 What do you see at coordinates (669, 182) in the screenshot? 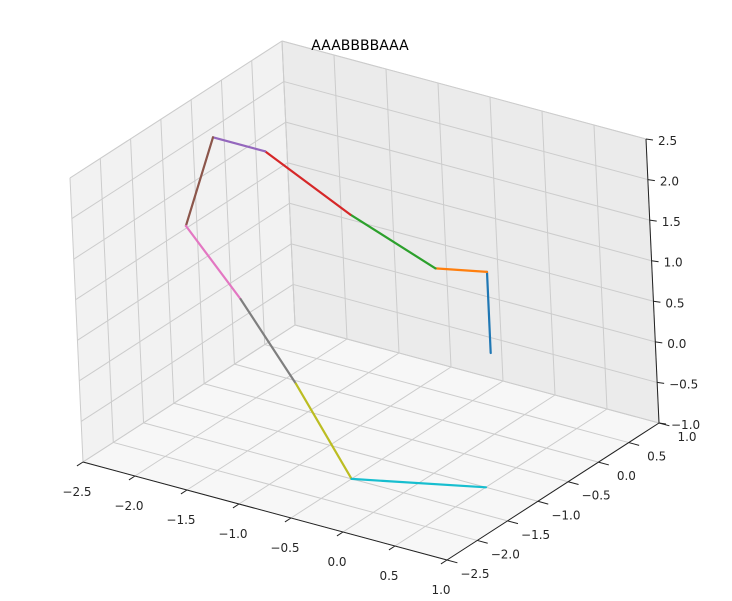
I see `z-tick-label: 2.0` at bounding box center [669, 182].